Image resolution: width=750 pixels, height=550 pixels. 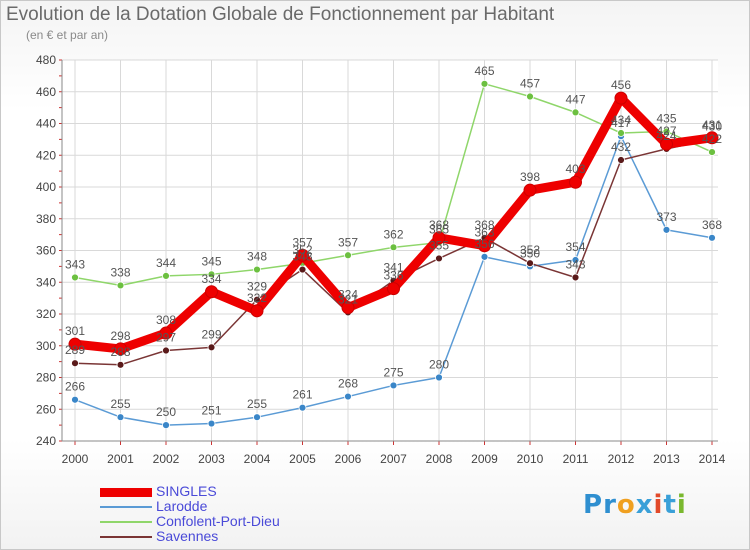 I want to click on x-tick-label: 2002, so click(x=166, y=459).